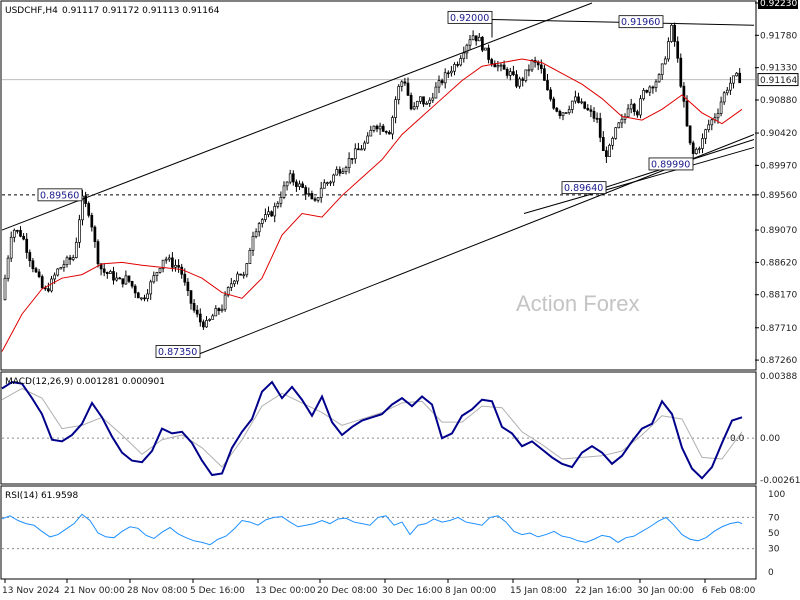 The width and height of the screenshot is (800, 600). What do you see at coordinates (639, 180) in the screenshot?
I see `support-line-lower` at bounding box center [639, 180].